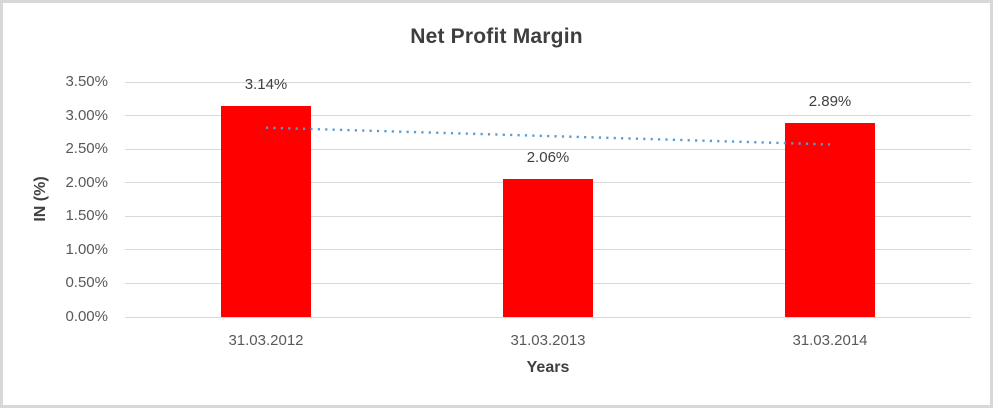 The height and width of the screenshot is (408, 993). What do you see at coordinates (548, 317) in the screenshot?
I see `x-axis-line` at bounding box center [548, 317].